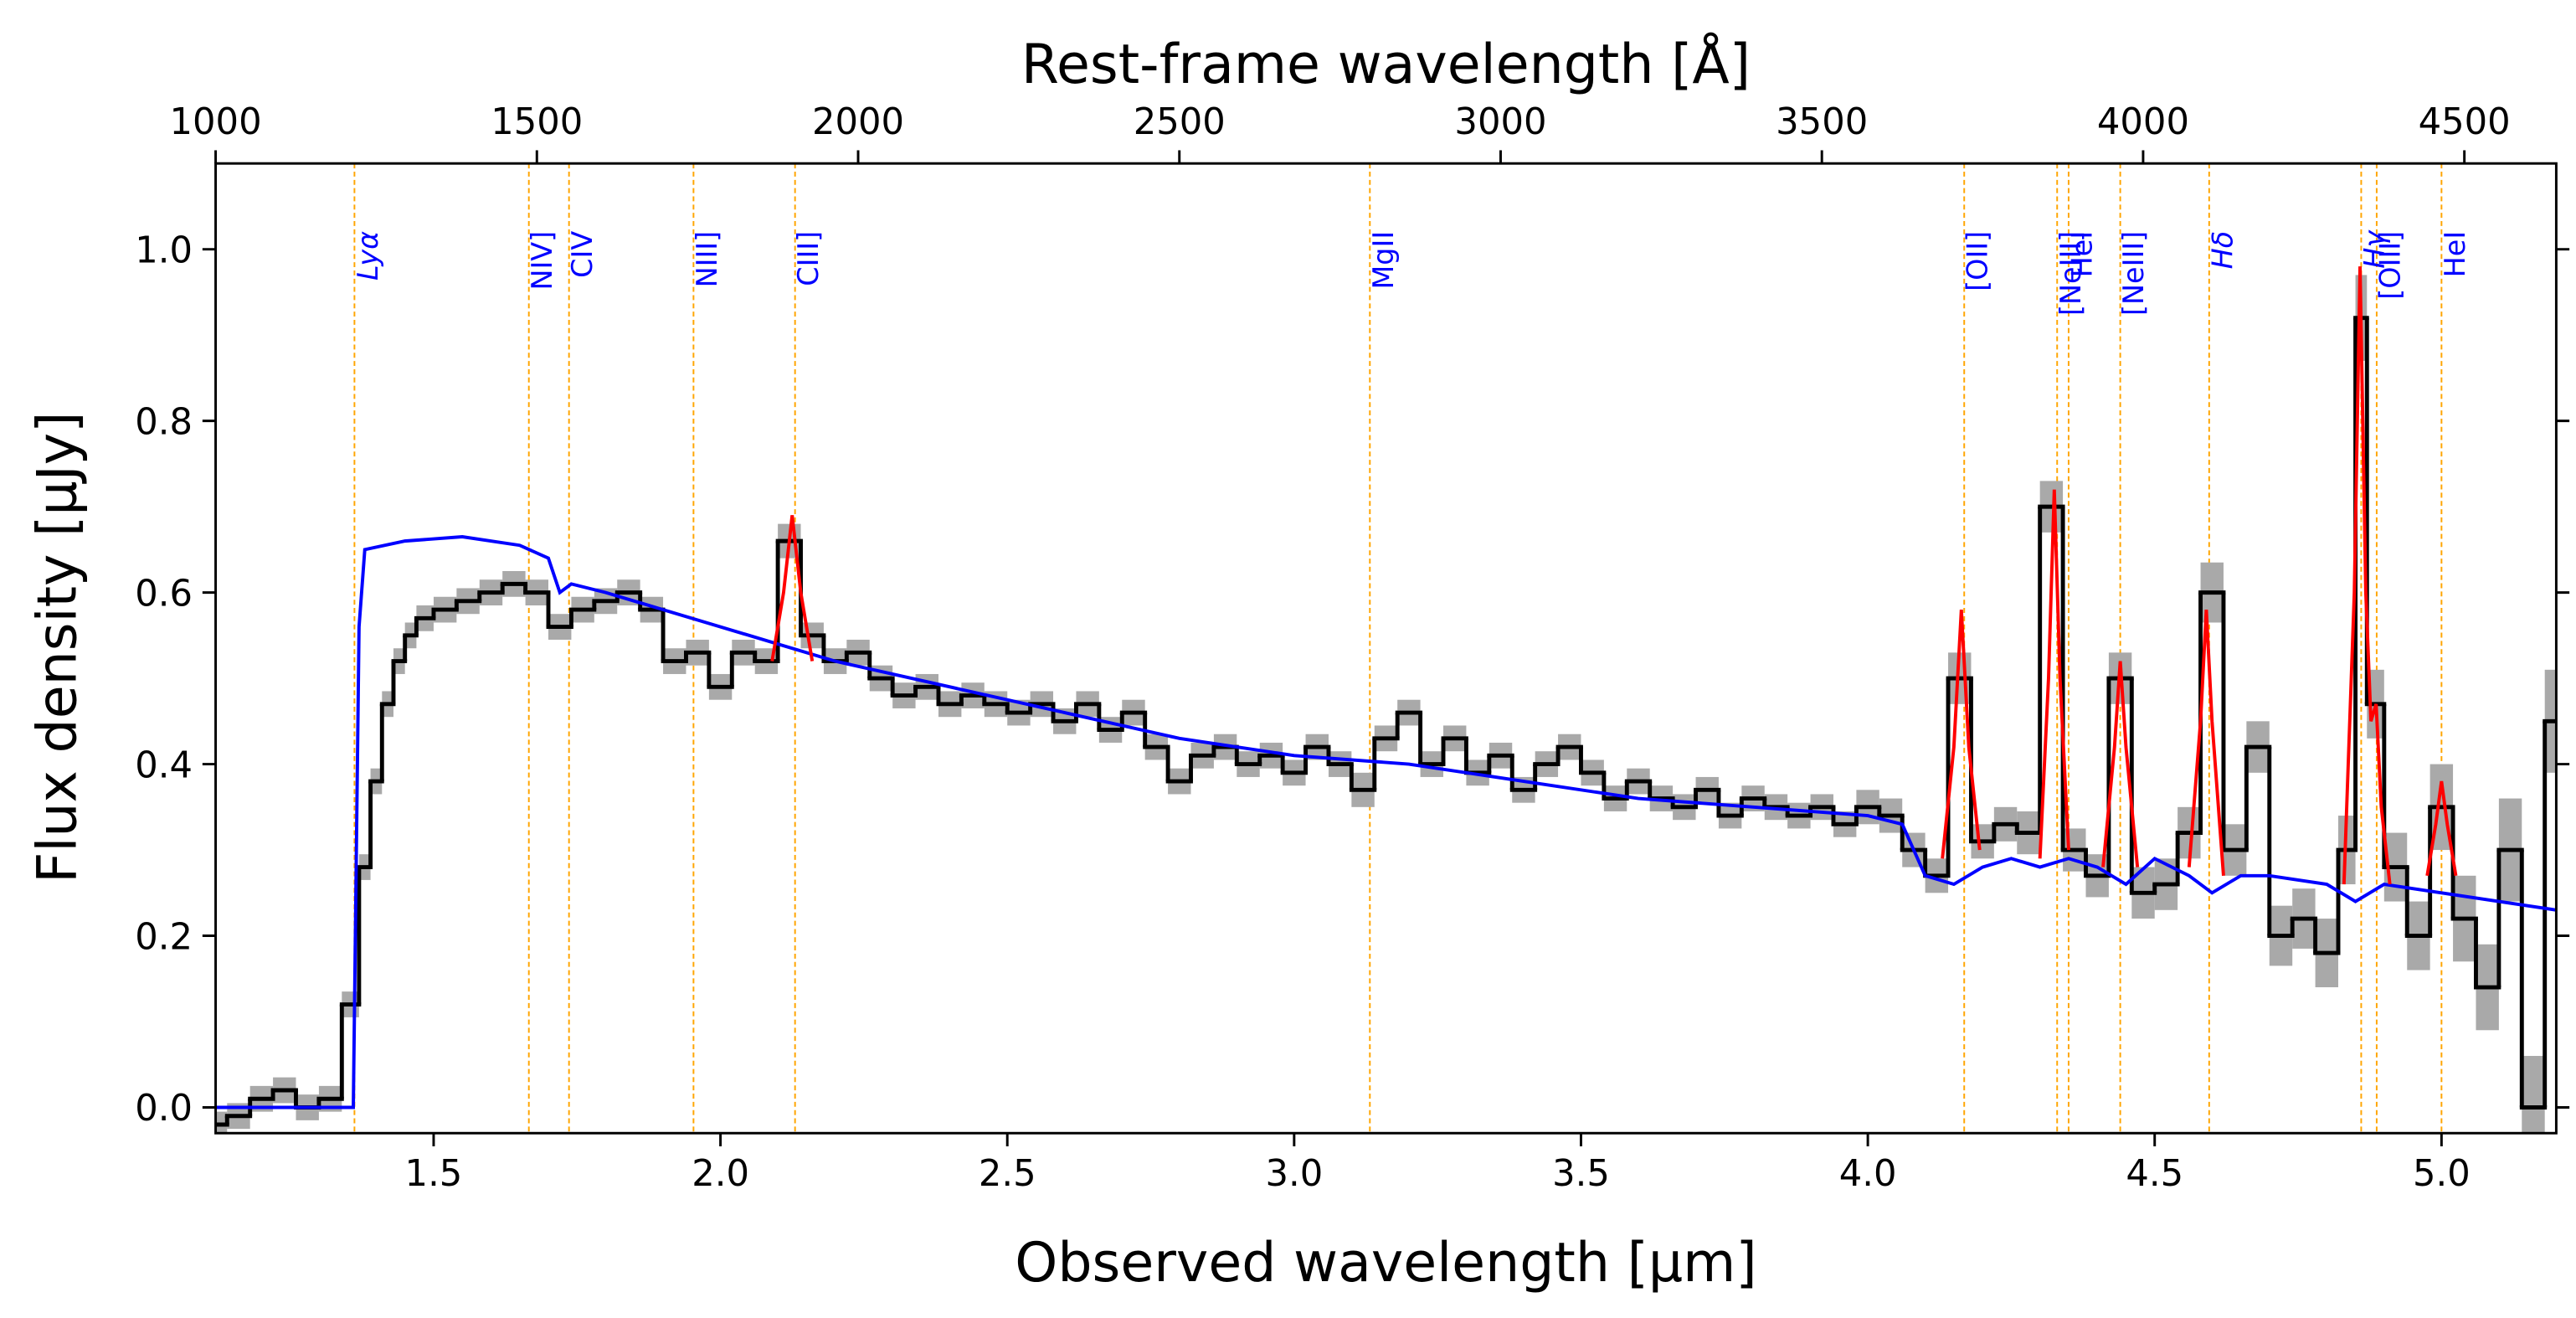  What do you see at coordinates (2143, 122) in the screenshot?
I see `top-tick-label: 4000` at bounding box center [2143, 122].